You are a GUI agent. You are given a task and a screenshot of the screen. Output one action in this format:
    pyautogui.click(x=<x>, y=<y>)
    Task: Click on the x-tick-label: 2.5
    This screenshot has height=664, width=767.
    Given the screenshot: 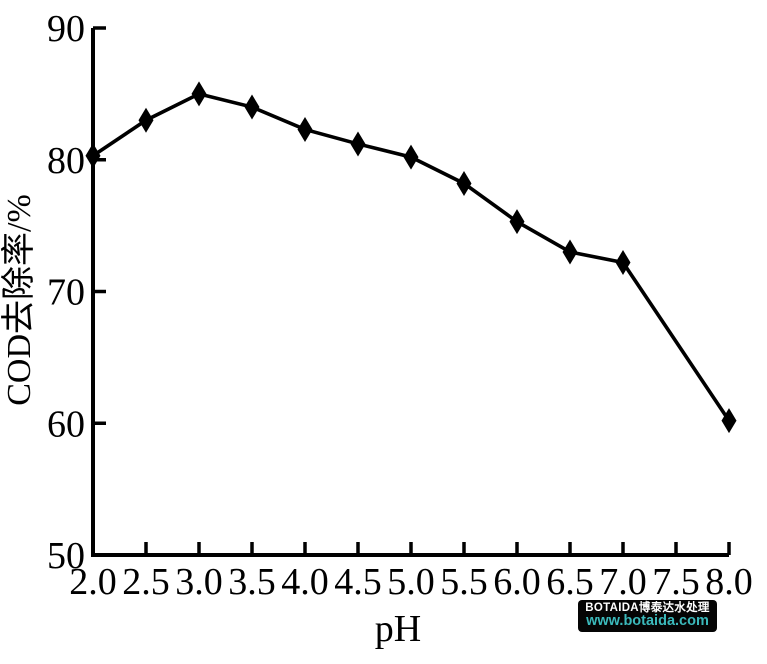 What is the action you would take?
    pyautogui.click(x=146, y=582)
    